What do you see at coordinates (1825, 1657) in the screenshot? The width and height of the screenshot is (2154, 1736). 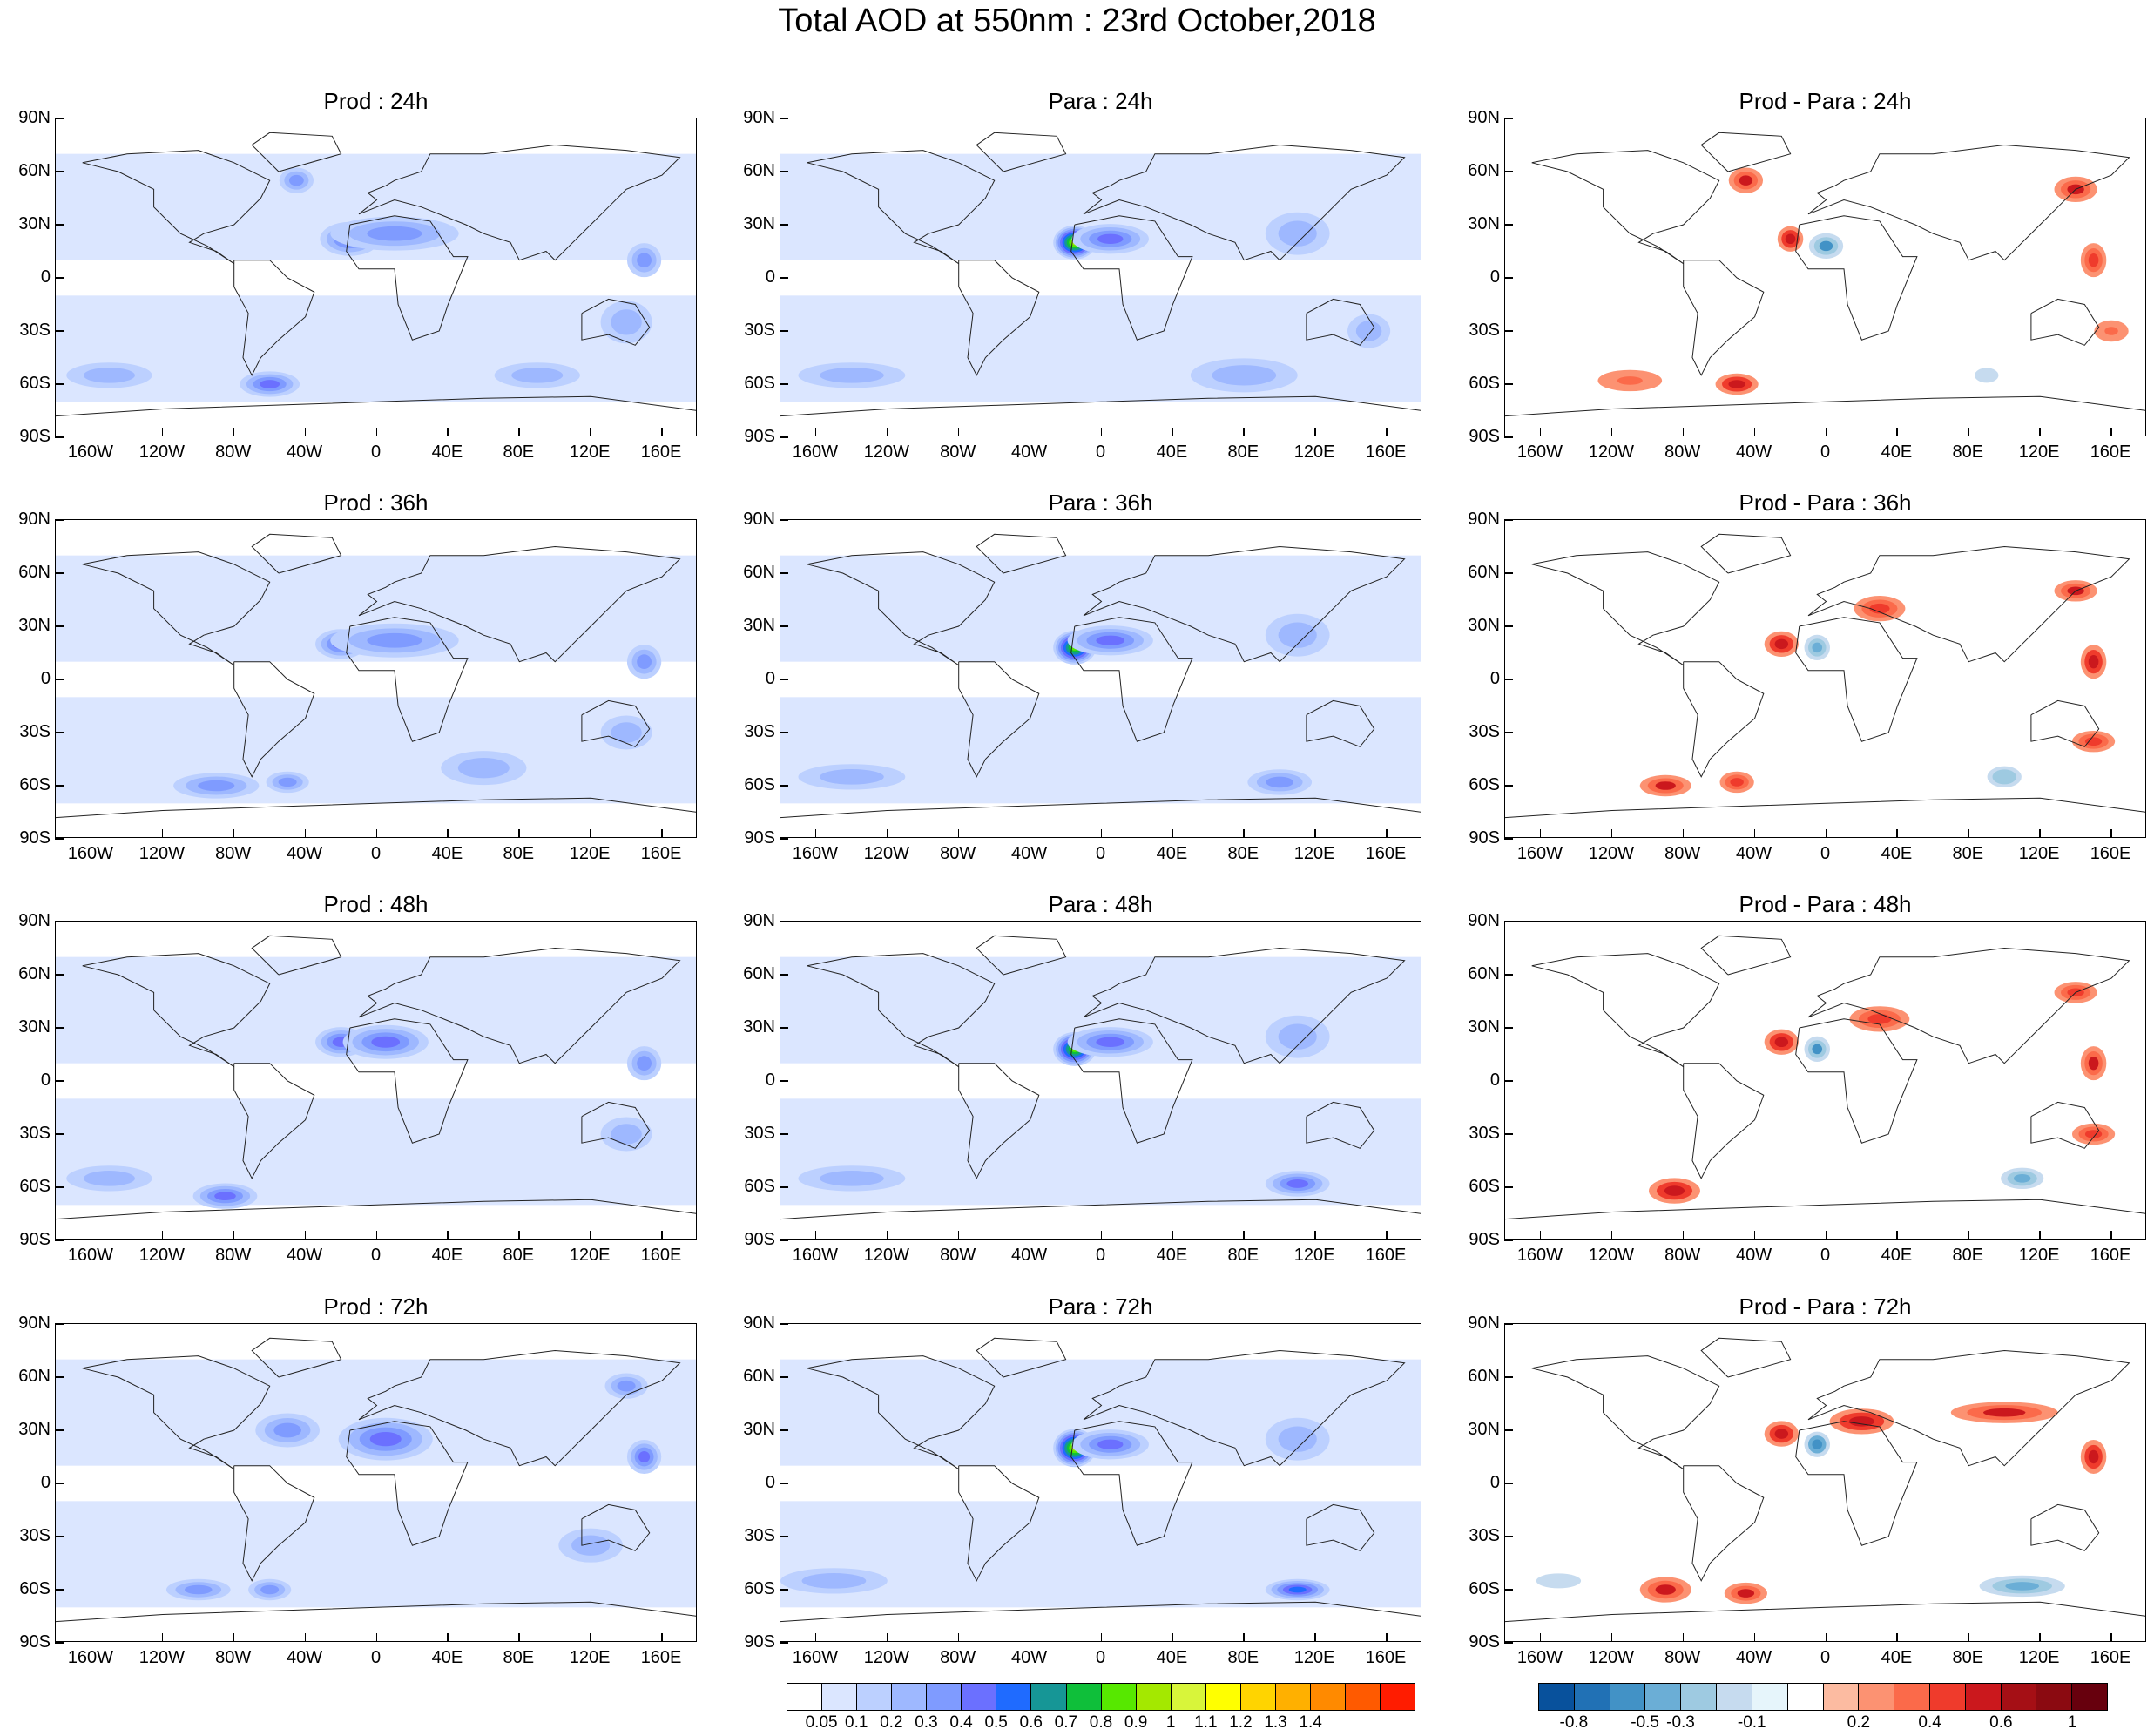 I see `longitude-label: 0` at bounding box center [1825, 1657].